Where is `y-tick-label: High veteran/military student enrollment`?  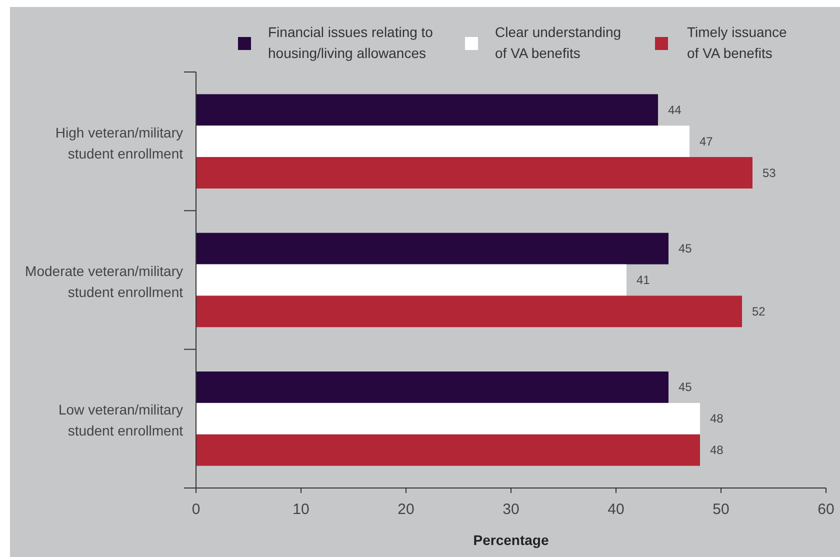 y-tick-label: High veteran/military student enrollment is located at coordinates (119, 143).